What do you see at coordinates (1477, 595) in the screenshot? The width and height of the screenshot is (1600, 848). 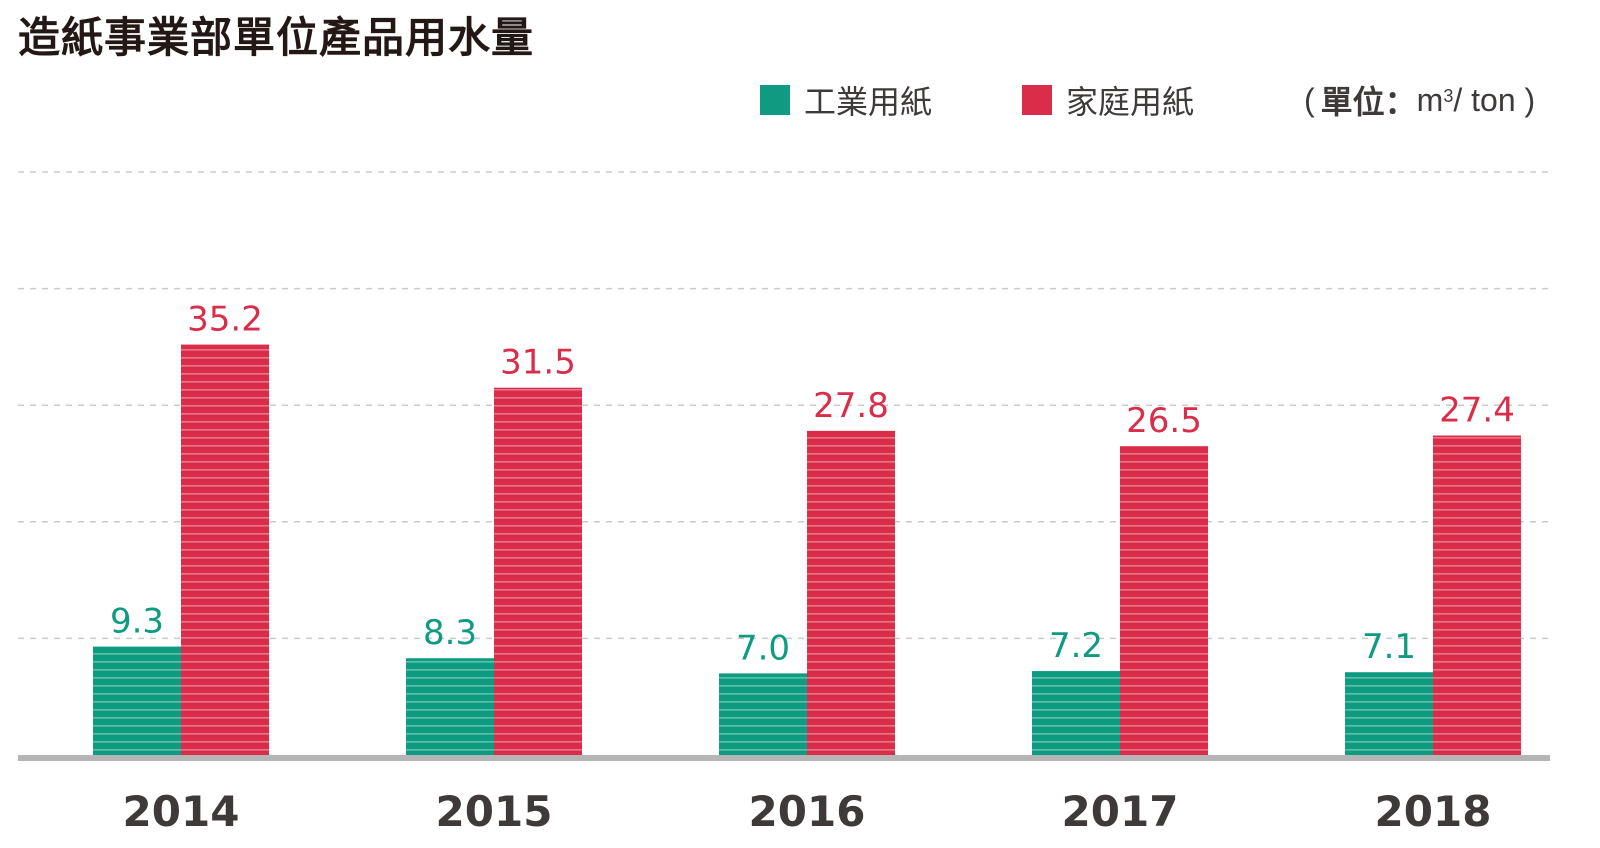 I see `bar-household-2018` at bounding box center [1477, 595].